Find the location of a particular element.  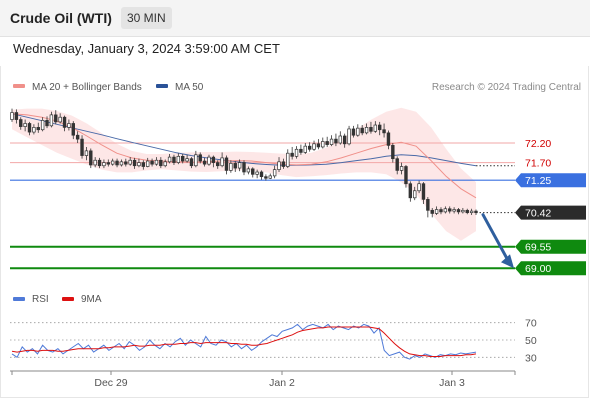

resistance-level-label: 71.70 is located at coordinates (538, 164).